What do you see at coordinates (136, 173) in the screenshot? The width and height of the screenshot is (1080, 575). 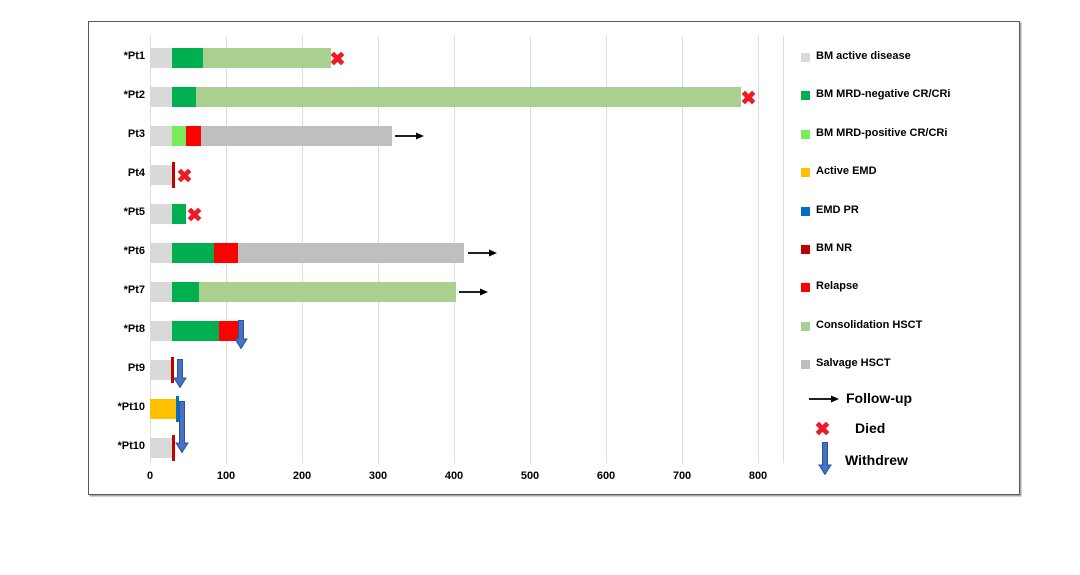 I see `patient-label: Pt4` at bounding box center [136, 173].